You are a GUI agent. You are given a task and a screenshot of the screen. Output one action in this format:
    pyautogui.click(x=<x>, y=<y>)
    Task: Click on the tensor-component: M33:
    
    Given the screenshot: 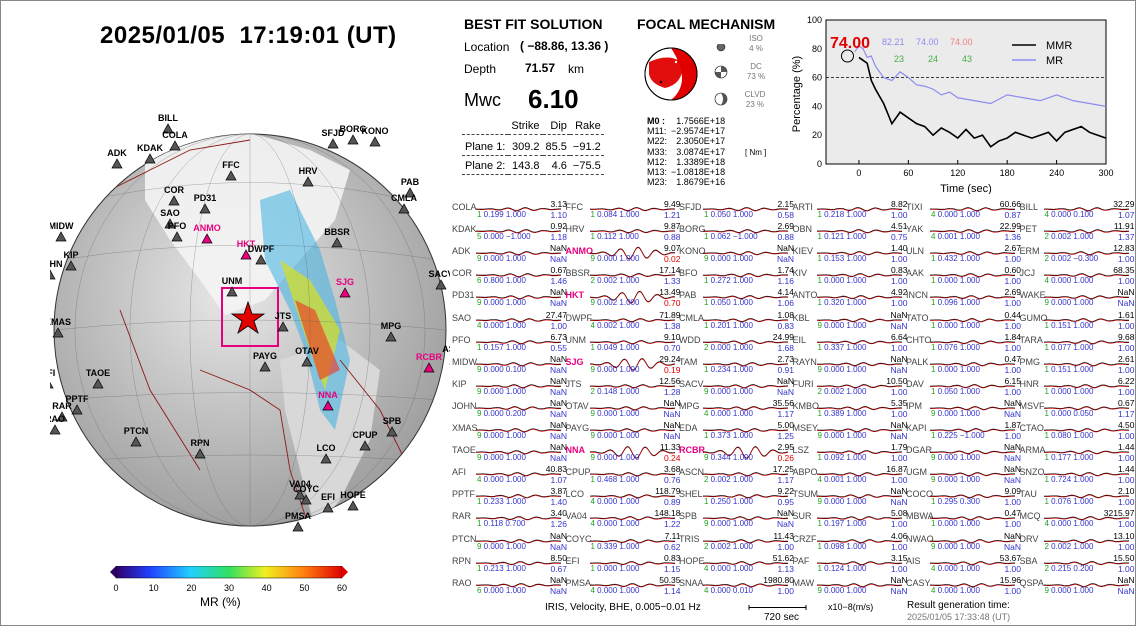 What is the action you would take?
    pyautogui.click(x=657, y=151)
    